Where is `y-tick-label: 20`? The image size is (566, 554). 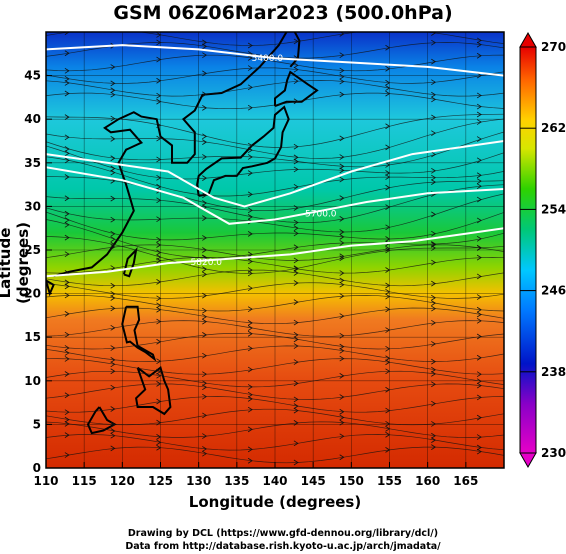 y-tick-label: 20 is located at coordinates (32, 294).